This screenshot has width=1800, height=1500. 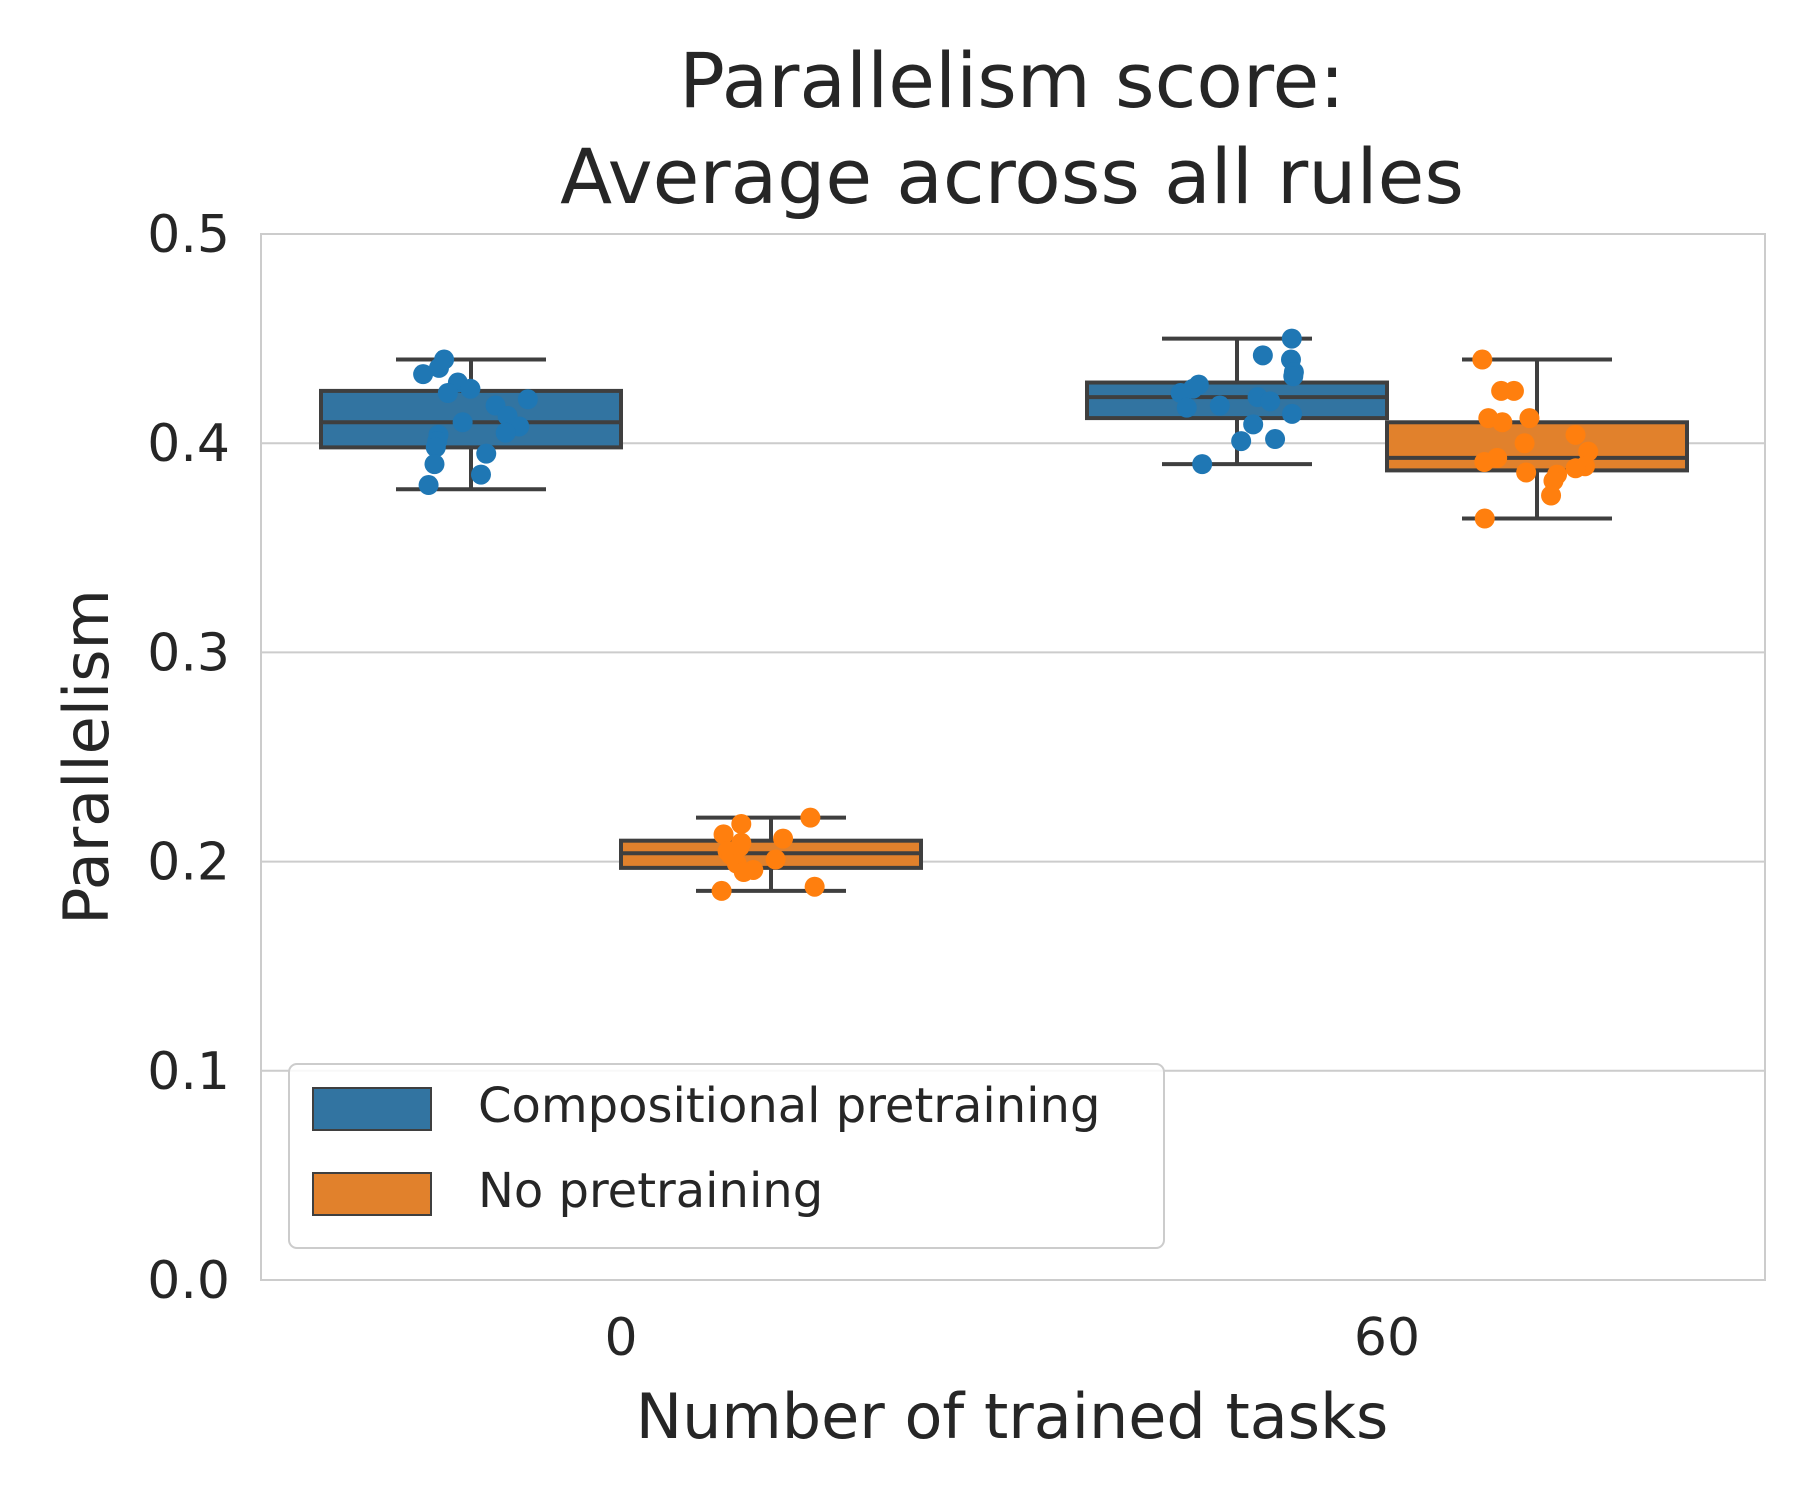 What do you see at coordinates (188, 1072) in the screenshot?
I see `y-tick-label: 0.1` at bounding box center [188, 1072].